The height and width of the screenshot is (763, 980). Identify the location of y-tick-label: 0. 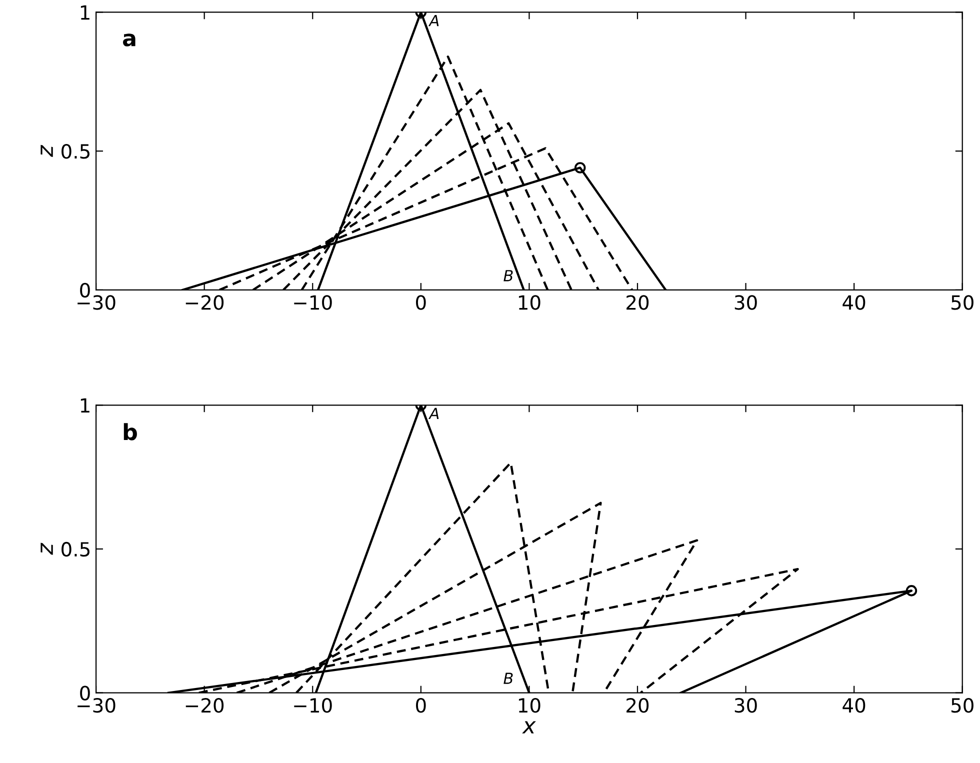
(85, 693).